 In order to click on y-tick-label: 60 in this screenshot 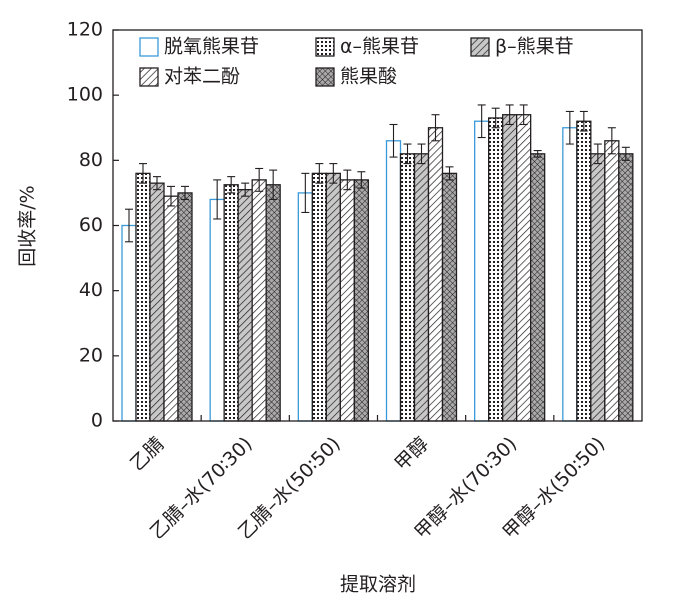, I will do `click(91, 225)`.